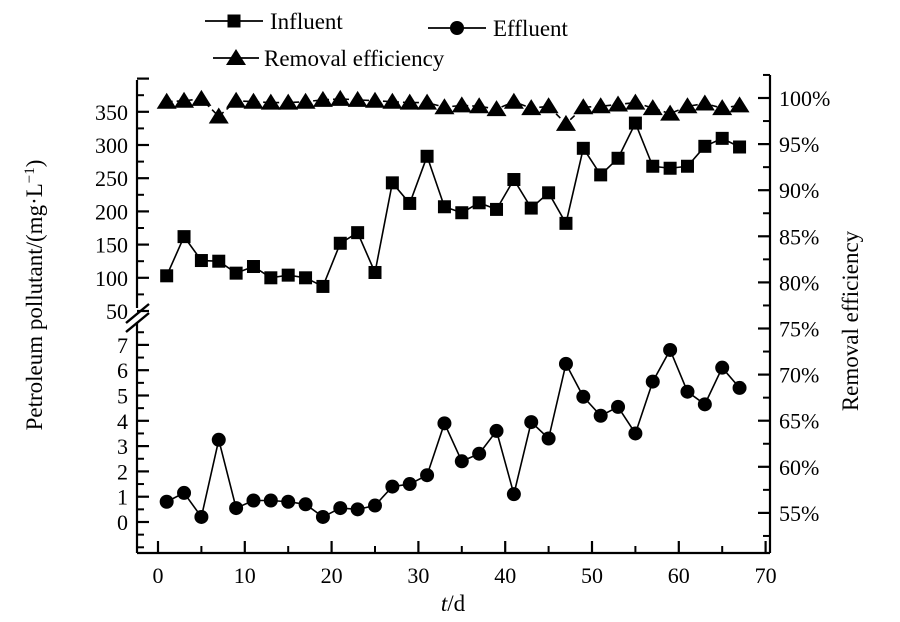 Image resolution: width=900 pixels, height=622 pixels. Describe the element at coordinates (679, 575) in the screenshot. I see `x-axis-tick-label: 60` at that location.